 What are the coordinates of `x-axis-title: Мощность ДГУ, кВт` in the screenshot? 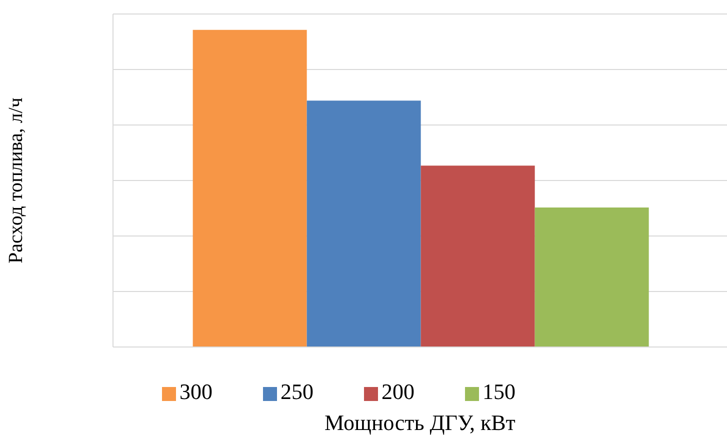 It's located at (420, 423).